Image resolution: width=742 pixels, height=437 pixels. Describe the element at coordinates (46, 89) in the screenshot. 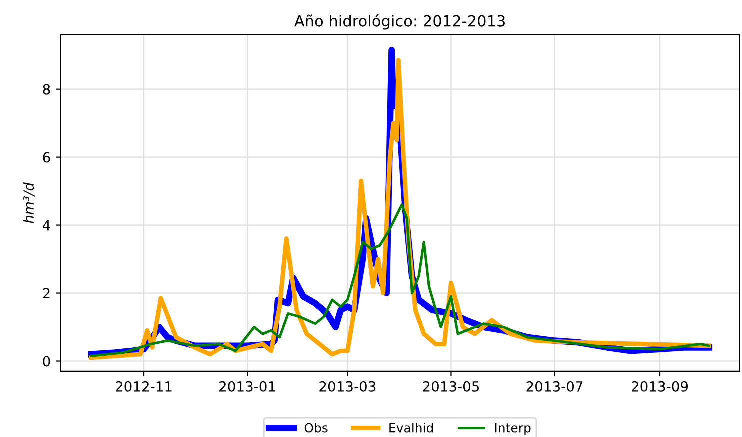

I see `y-tick-label: 8` at that location.